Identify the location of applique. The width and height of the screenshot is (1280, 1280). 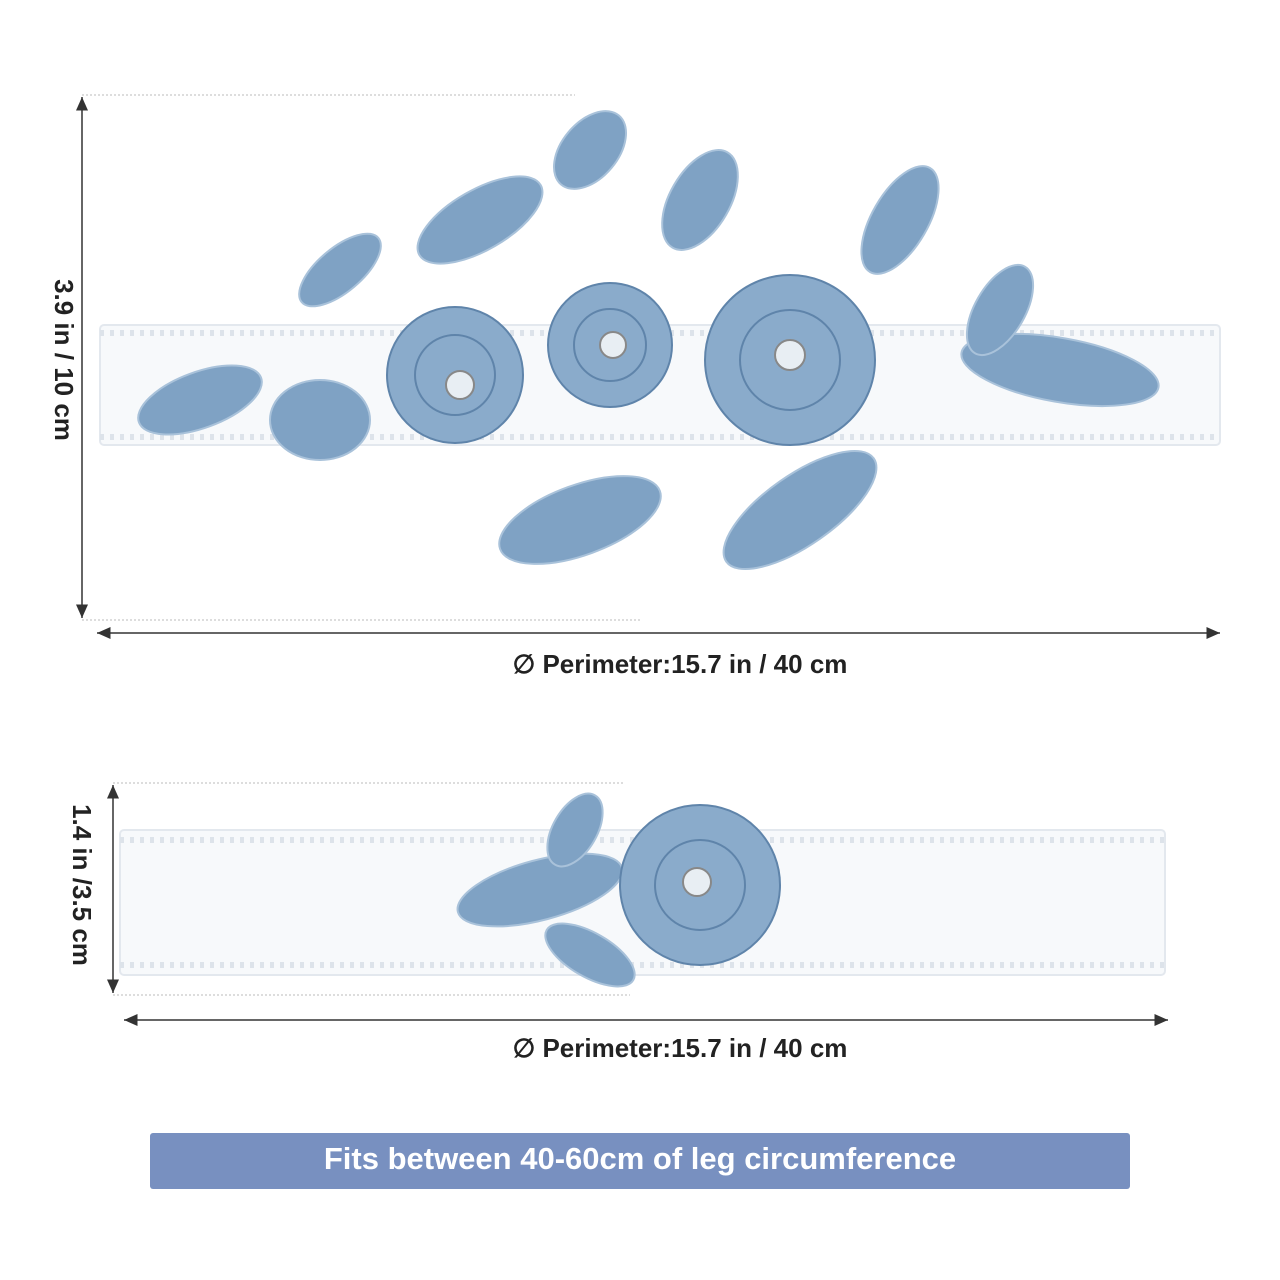
(618, 890).